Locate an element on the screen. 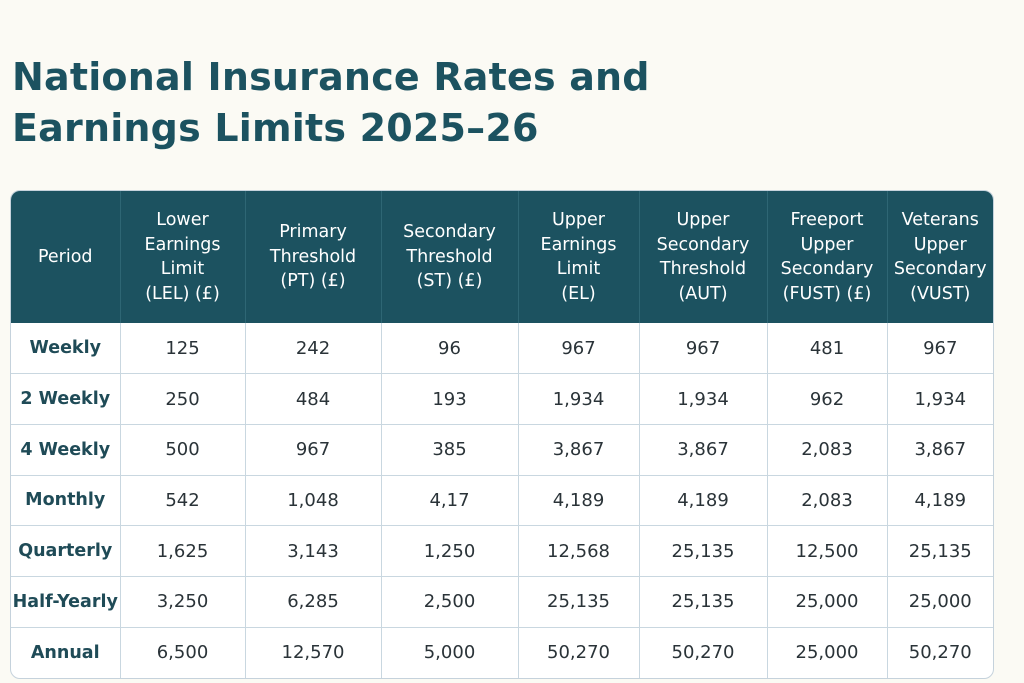 The width and height of the screenshot is (1024, 683). column-header-line: (ST) (£) is located at coordinates (449, 281).